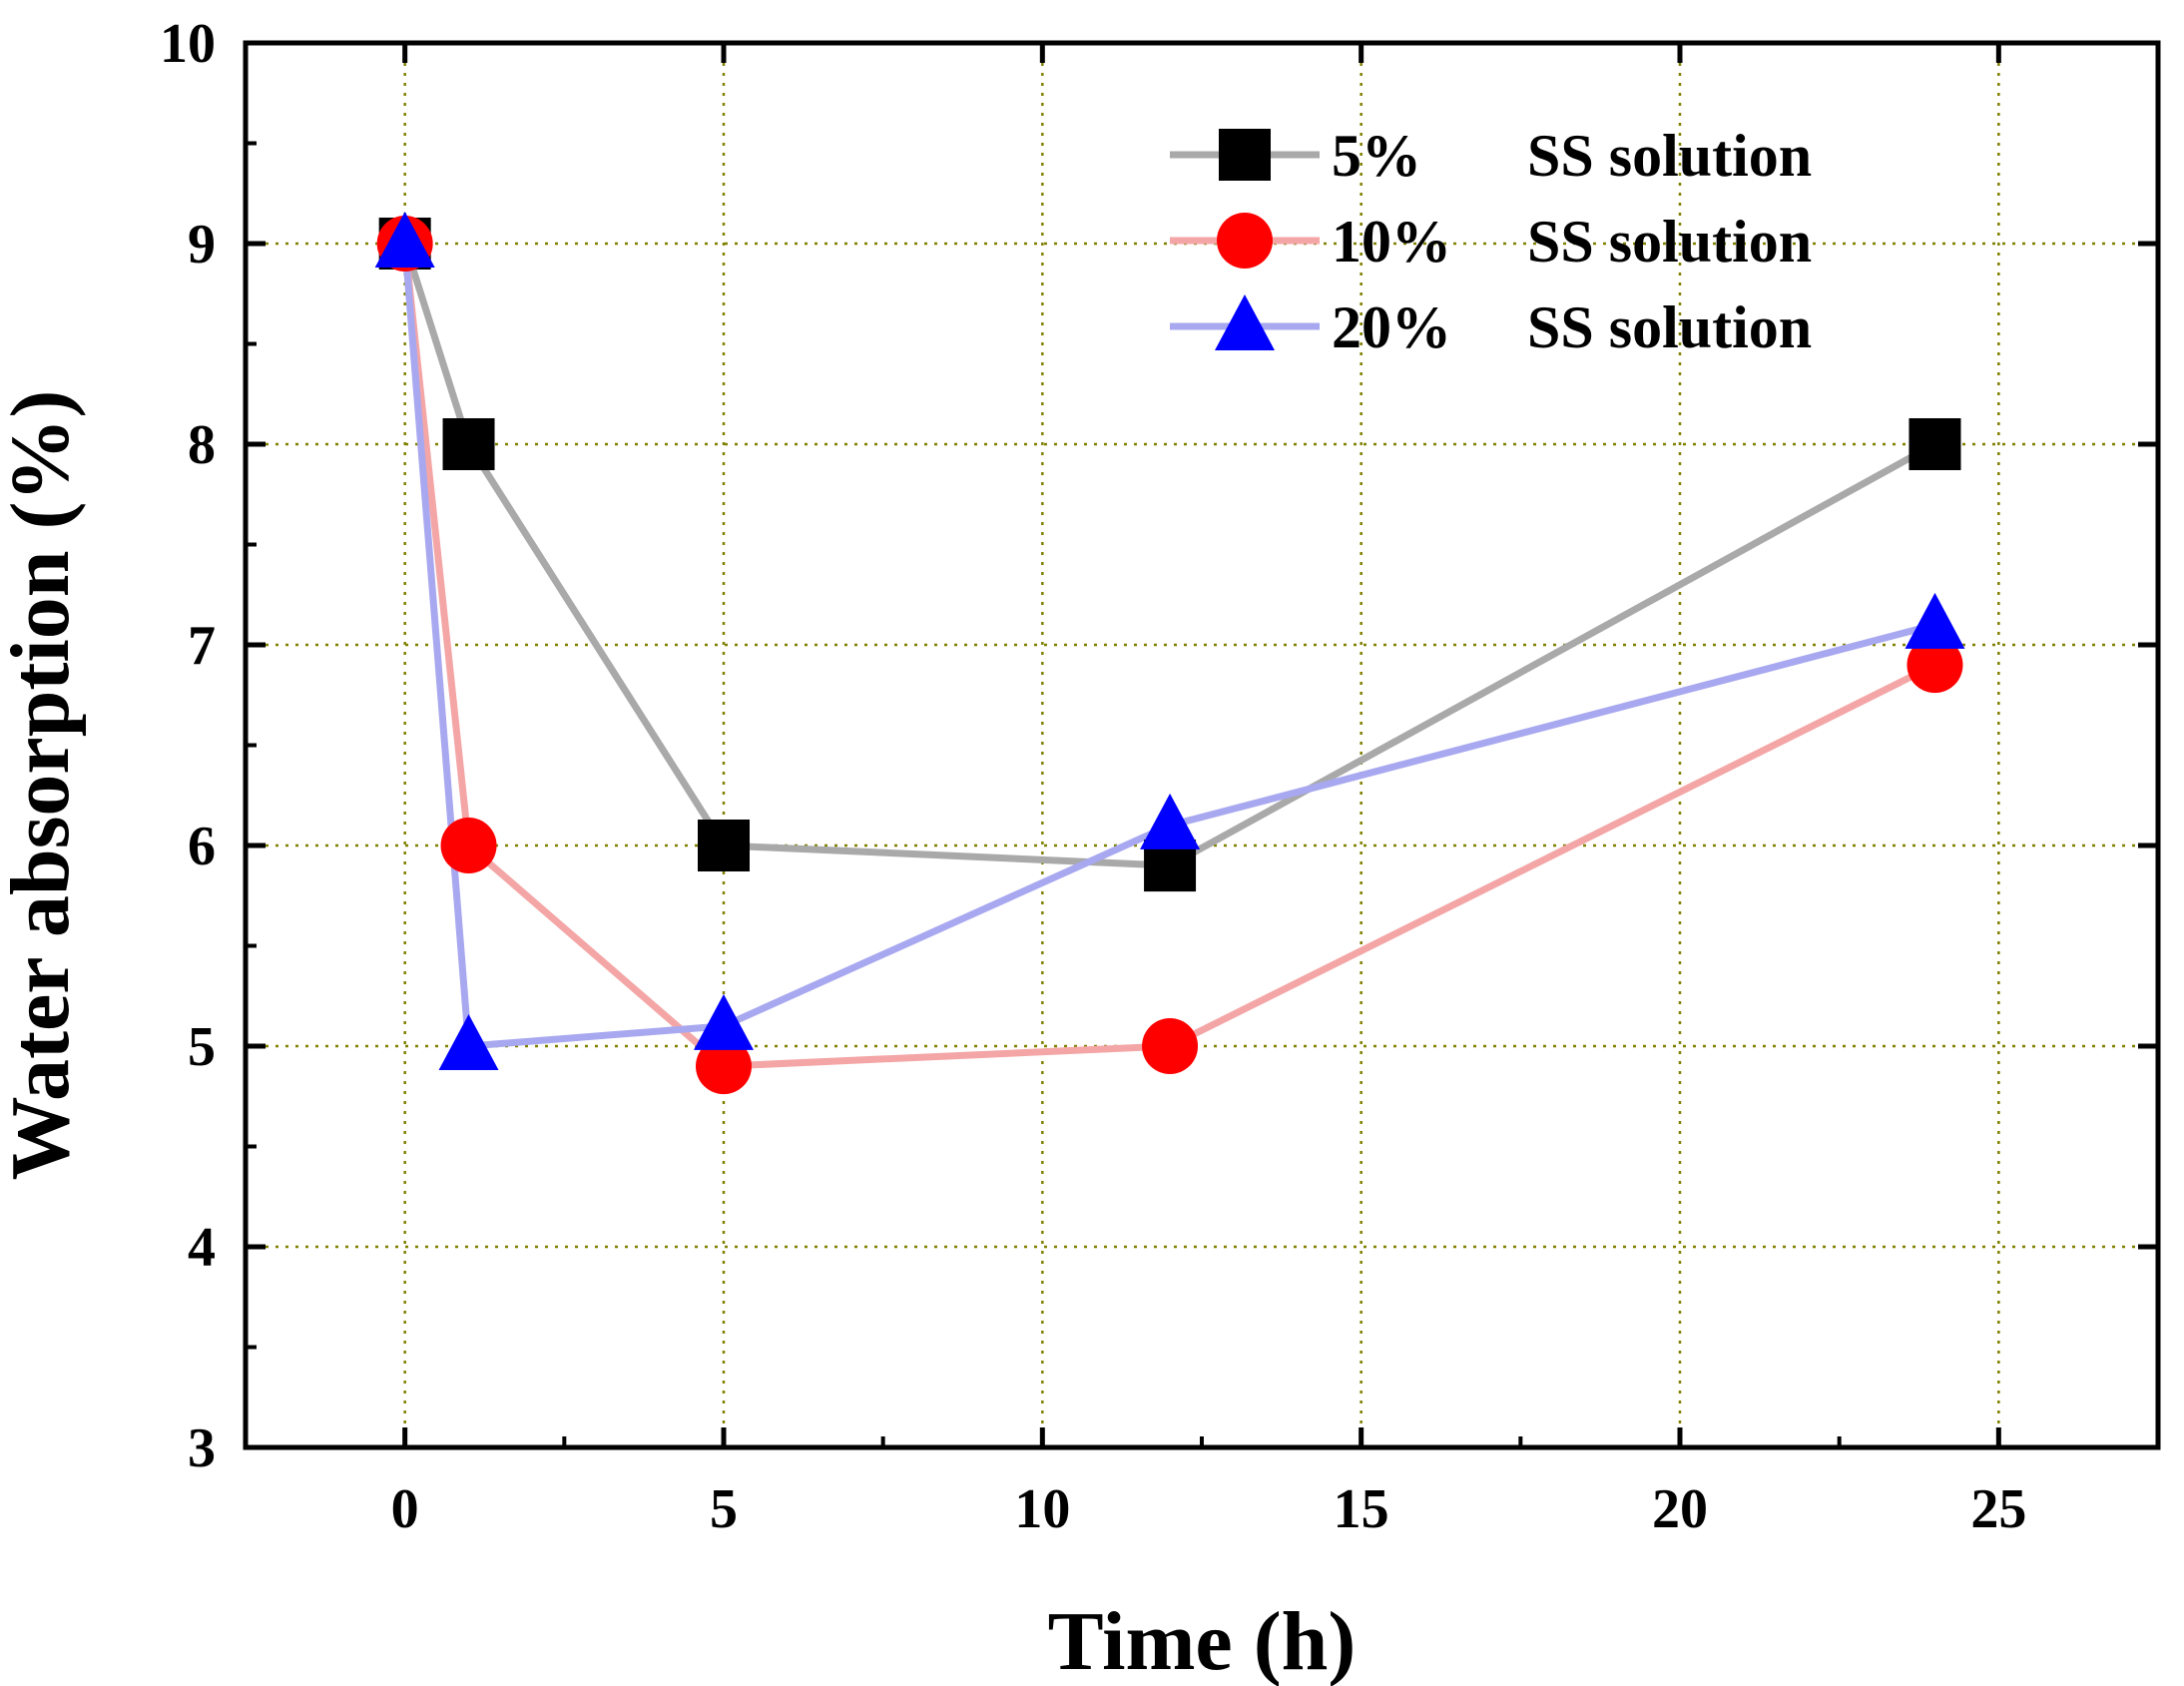  I want to click on x-tick-labels: 0 5 10 15 20 25, so click(1209, 1509).